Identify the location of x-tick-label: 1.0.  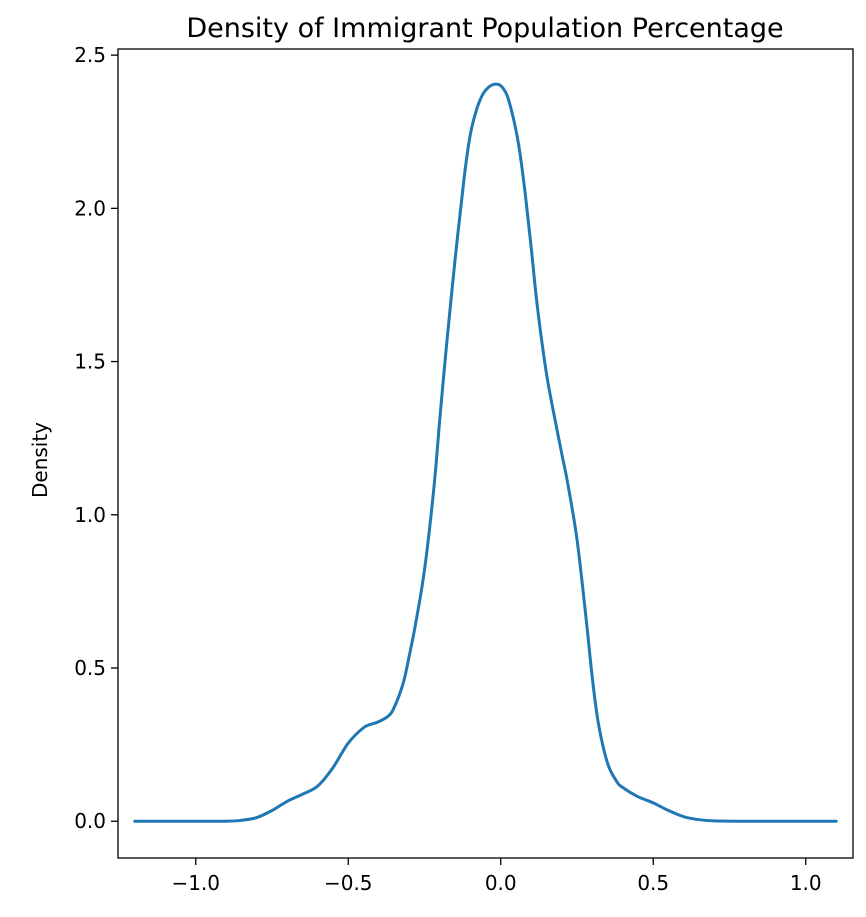
(806, 883).